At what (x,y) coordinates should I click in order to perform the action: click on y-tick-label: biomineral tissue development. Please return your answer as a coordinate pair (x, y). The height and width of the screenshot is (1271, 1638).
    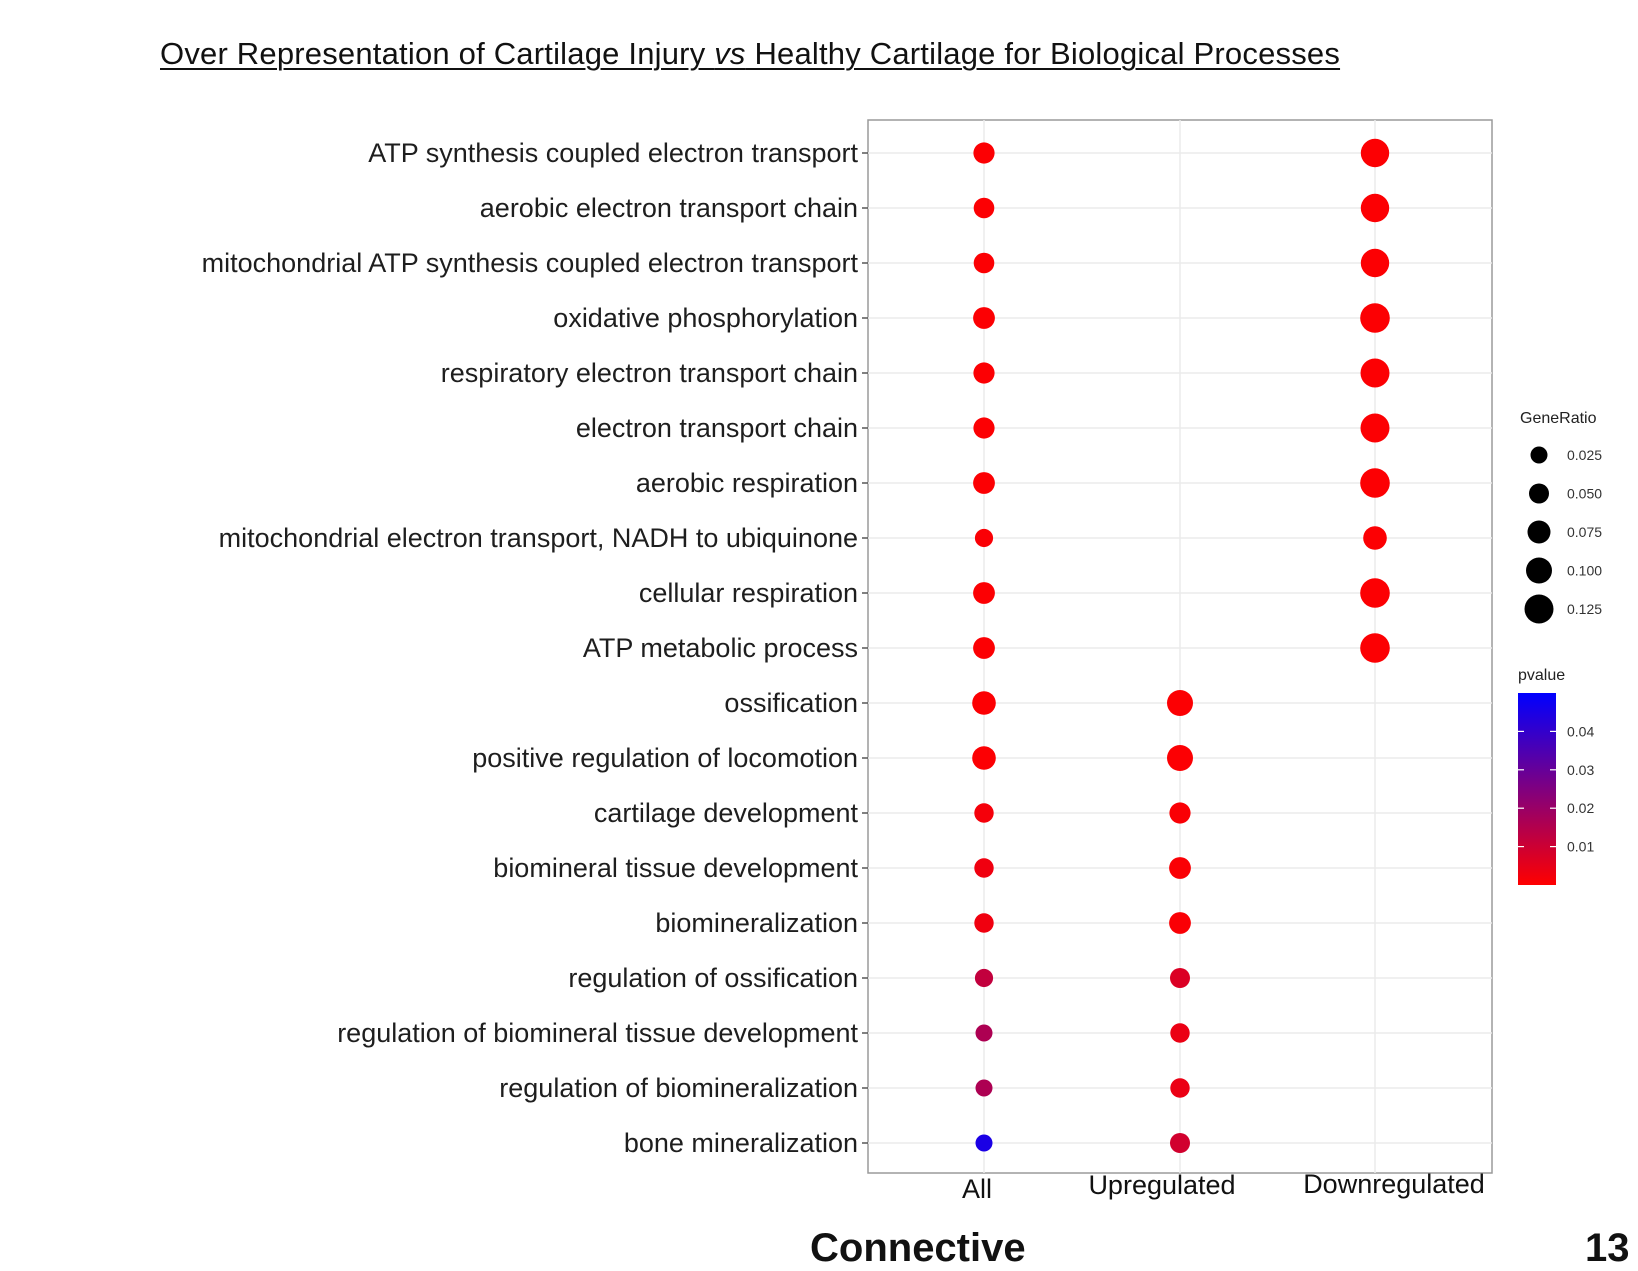
    Looking at the image, I should click on (675, 868).